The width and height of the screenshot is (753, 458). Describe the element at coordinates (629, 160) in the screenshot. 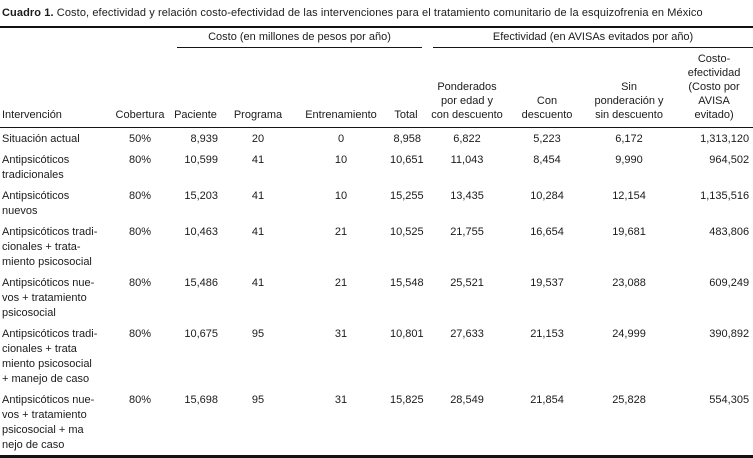

I see `cell-avisas-sin-ponderacion: 9,990` at that location.